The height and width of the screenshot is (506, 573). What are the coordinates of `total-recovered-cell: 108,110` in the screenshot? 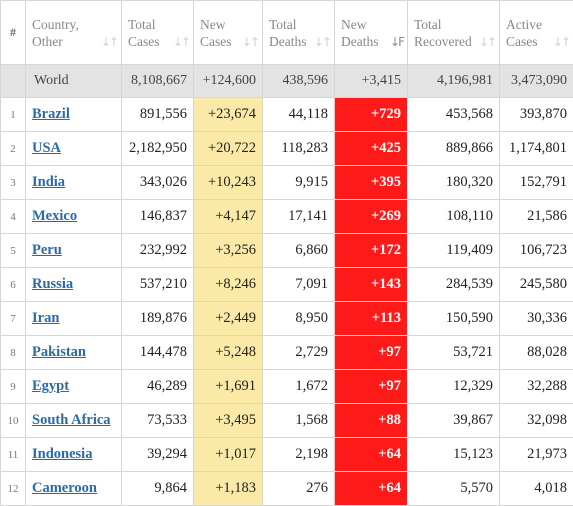 It's located at (453, 216).